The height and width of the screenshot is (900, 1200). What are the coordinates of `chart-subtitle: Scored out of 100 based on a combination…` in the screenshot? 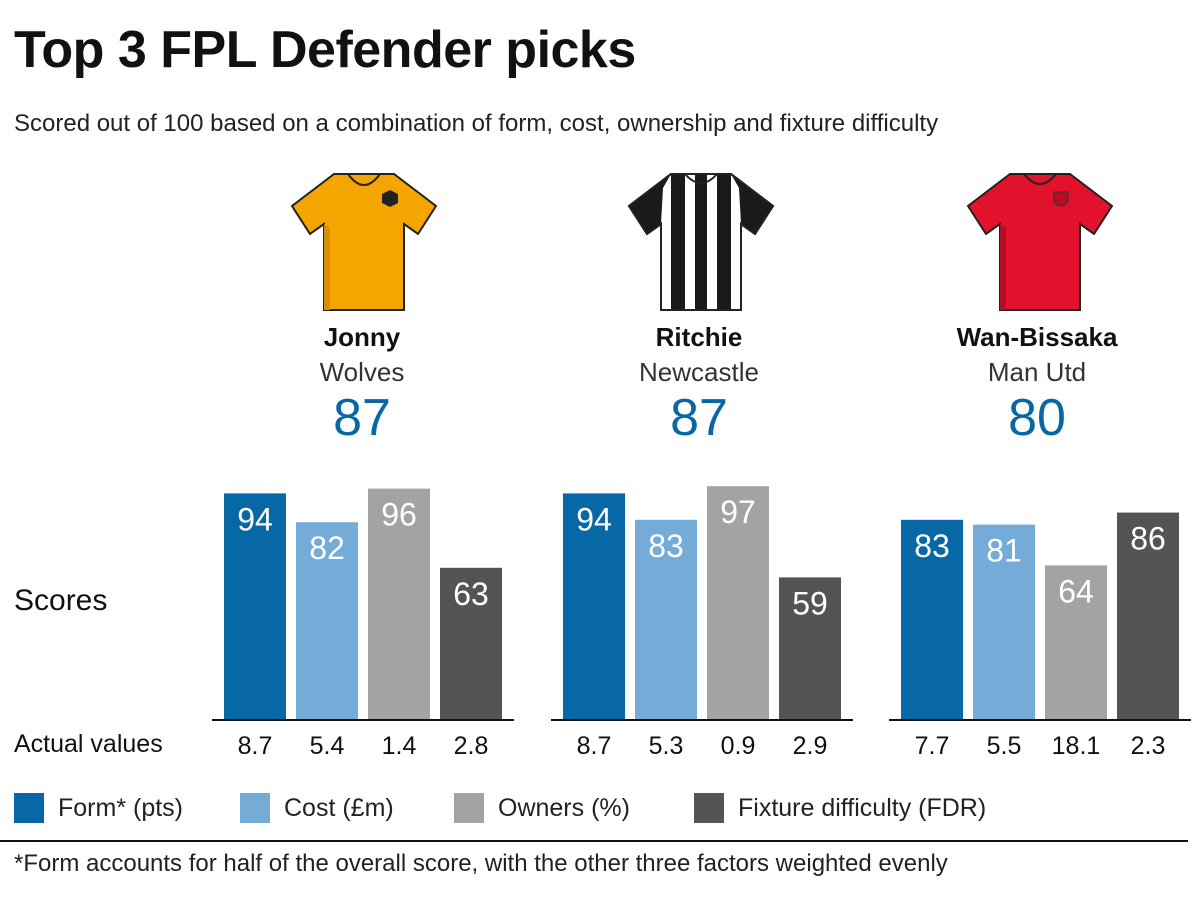 It's located at (476, 123).